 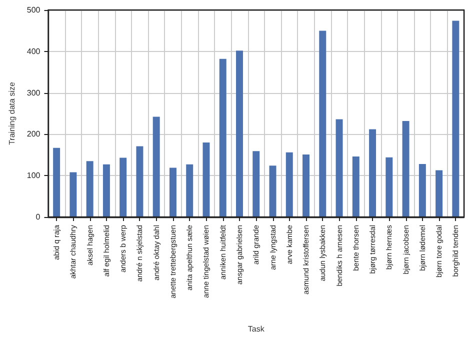 I want to click on y-tick-label: 300, so click(x=33, y=93).